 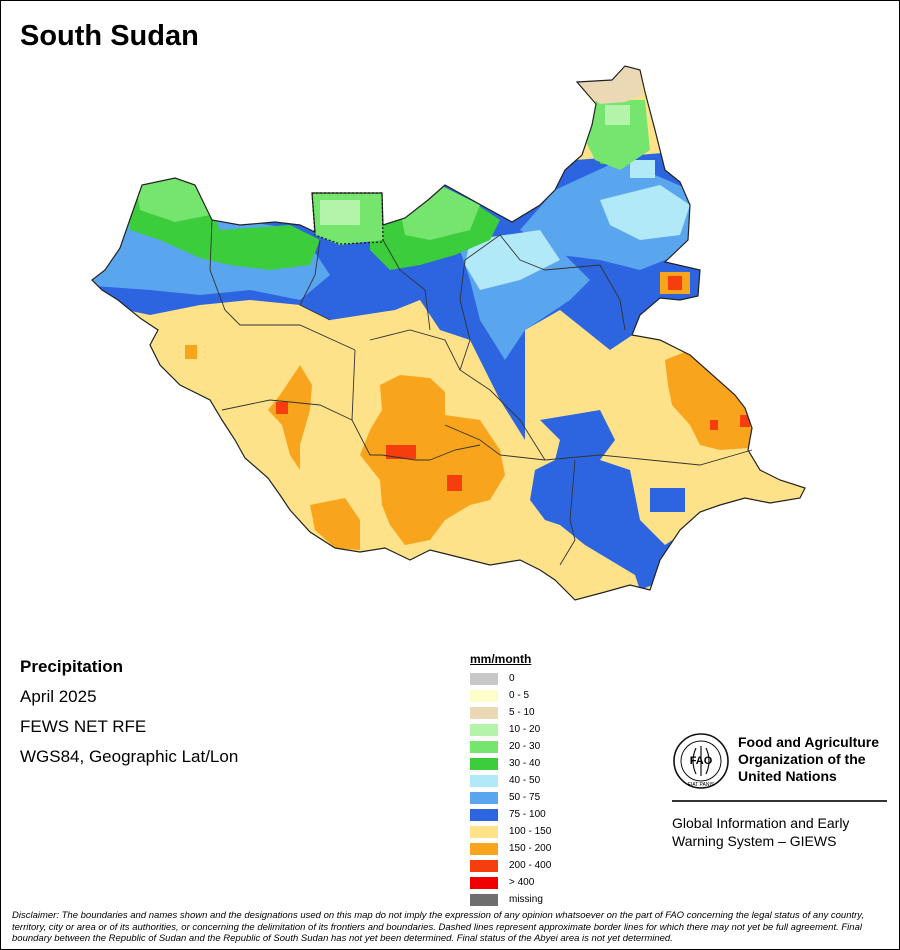 What do you see at coordinates (701, 785) in the screenshot?
I see `fao-logo-motto: FIAT PANIS` at bounding box center [701, 785].